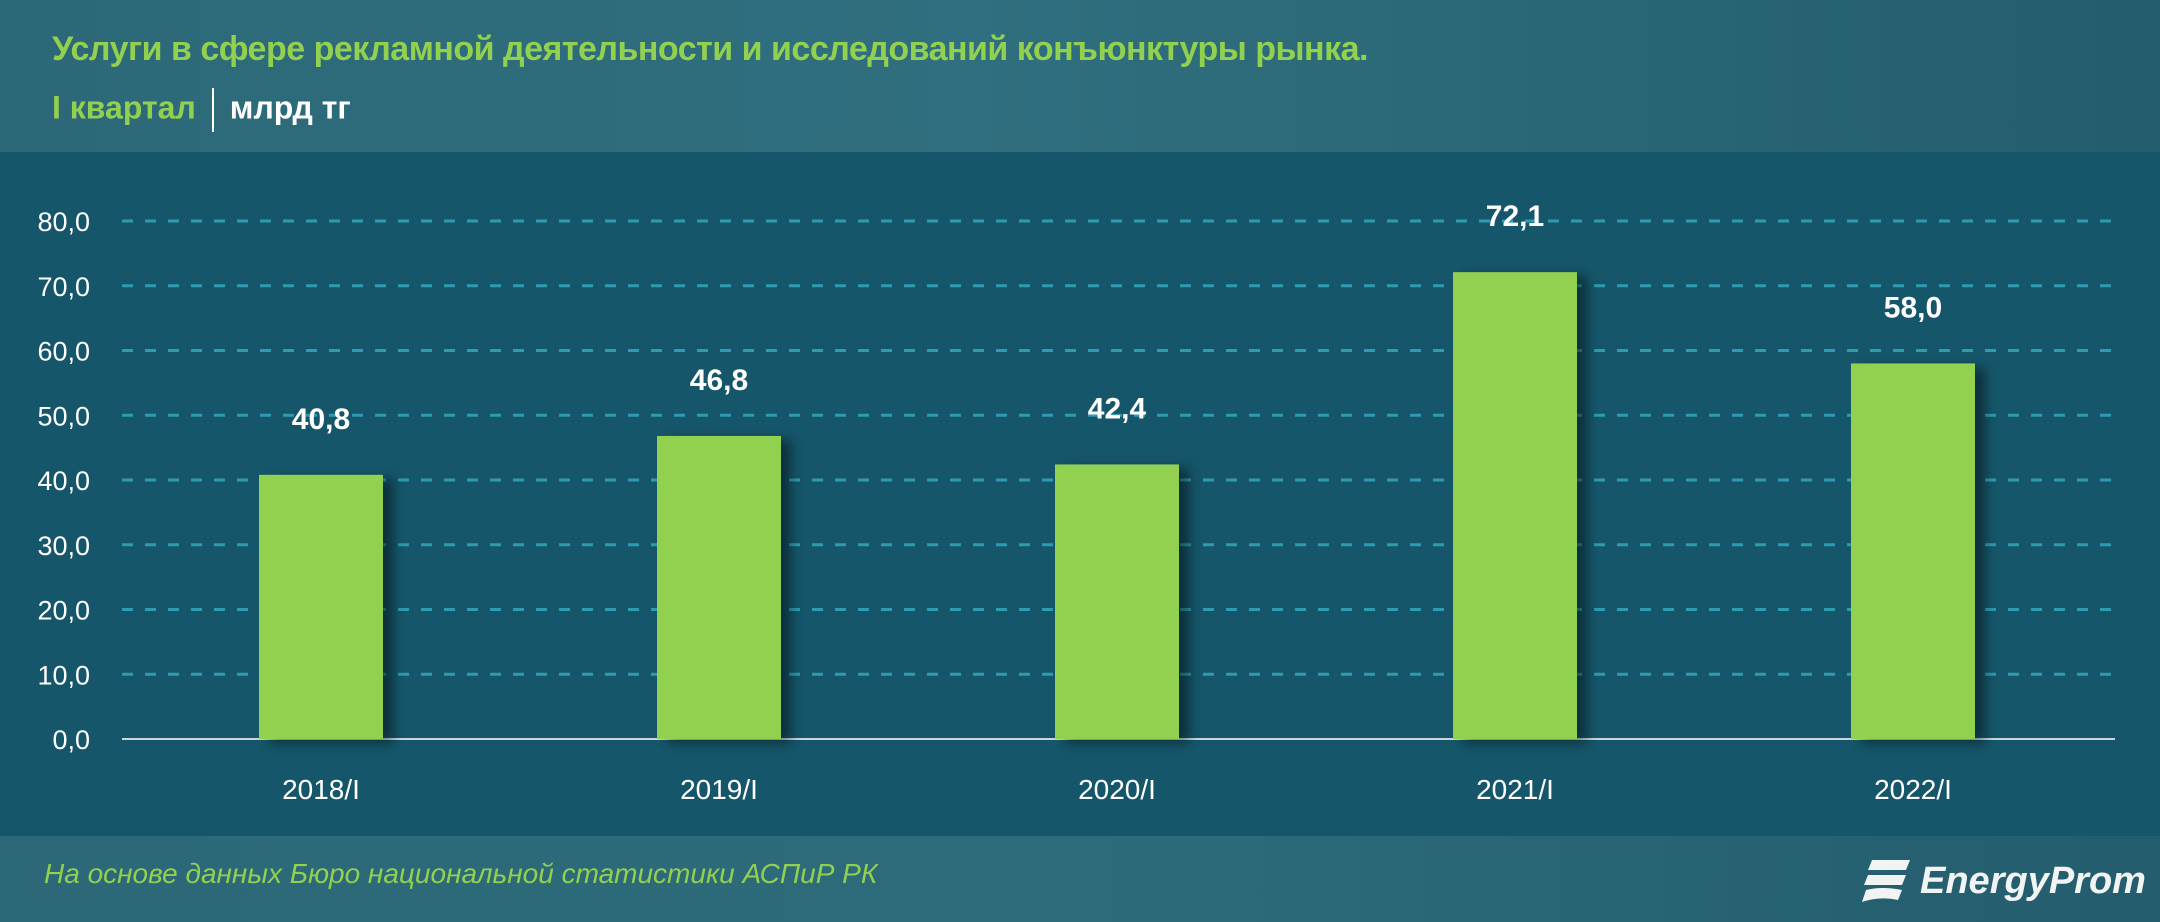 The width and height of the screenshot is (2160, 922). I want to click on x-tick-label: 2022/I, so click(1913, 789).